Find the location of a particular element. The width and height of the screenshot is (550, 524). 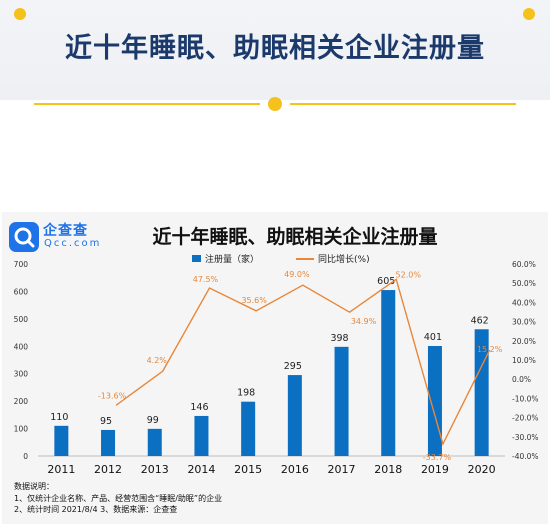

page-title: 近十年睡眠、助眠相关企业注册量 is located at coordinates (275, 48).